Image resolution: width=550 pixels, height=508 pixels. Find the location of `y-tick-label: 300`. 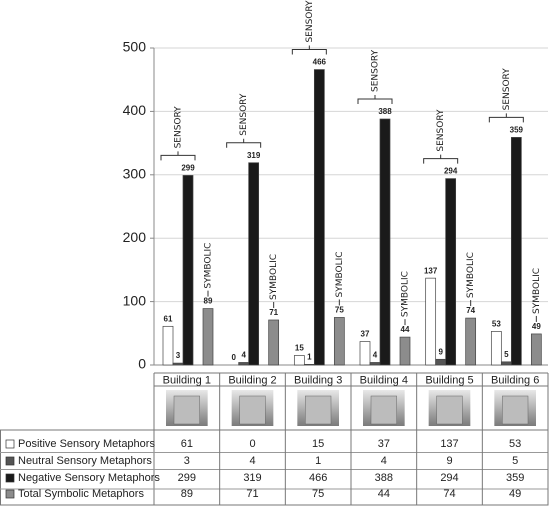

y-tick-label: 300 is located at coordinates (135, 174).